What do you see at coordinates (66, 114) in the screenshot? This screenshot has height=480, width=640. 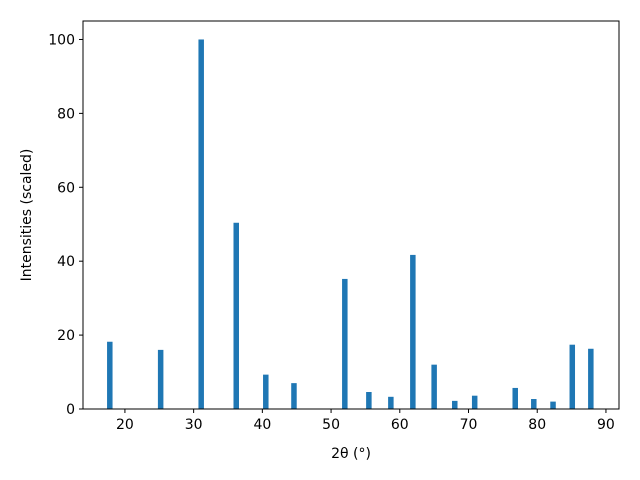 I see `y-tick-label: 80` at bounding box center [66, 114].